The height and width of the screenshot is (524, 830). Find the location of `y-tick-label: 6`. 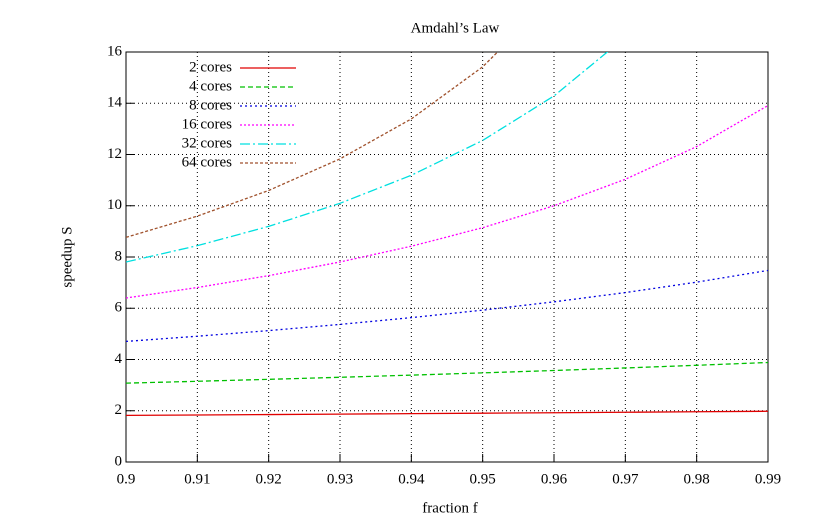

y-tick-label: 6 is located at coordinates (119, 308).